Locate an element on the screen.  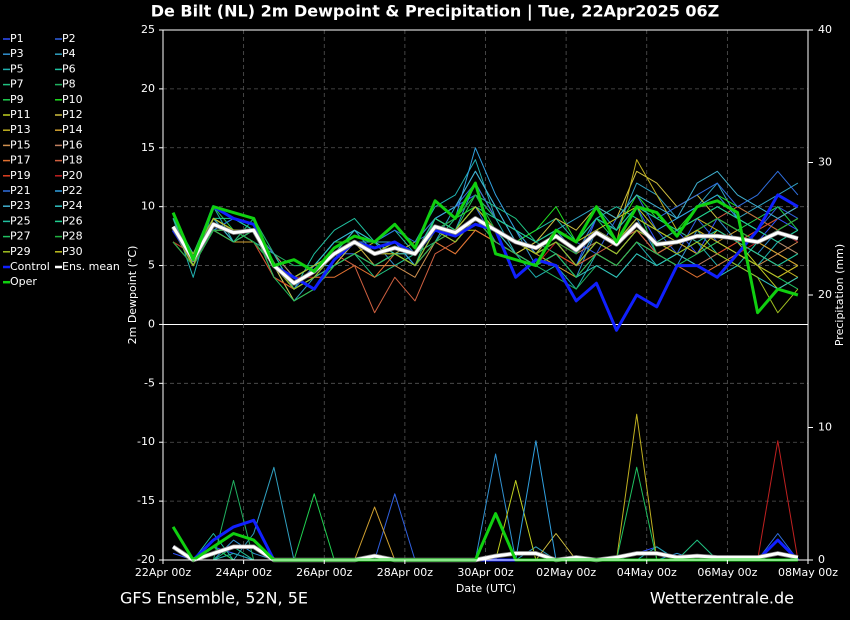
legend-label: P25 is located at coordinates (20, 220).